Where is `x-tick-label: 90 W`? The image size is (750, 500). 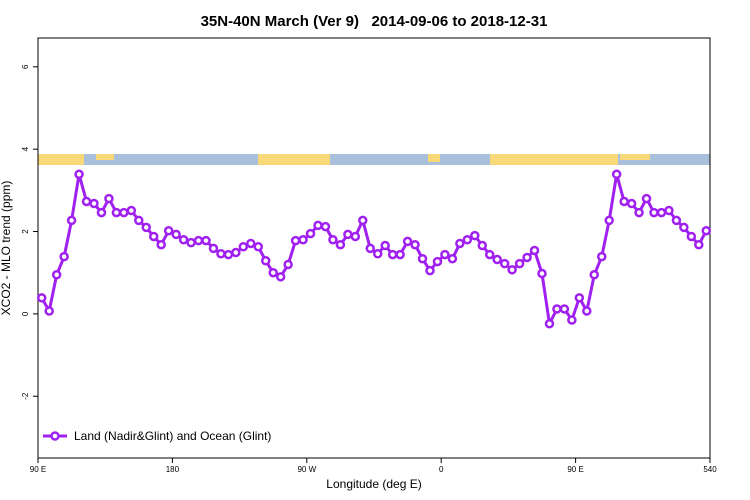
x-tick-label: 90 W is located at coordinates (306, 469).